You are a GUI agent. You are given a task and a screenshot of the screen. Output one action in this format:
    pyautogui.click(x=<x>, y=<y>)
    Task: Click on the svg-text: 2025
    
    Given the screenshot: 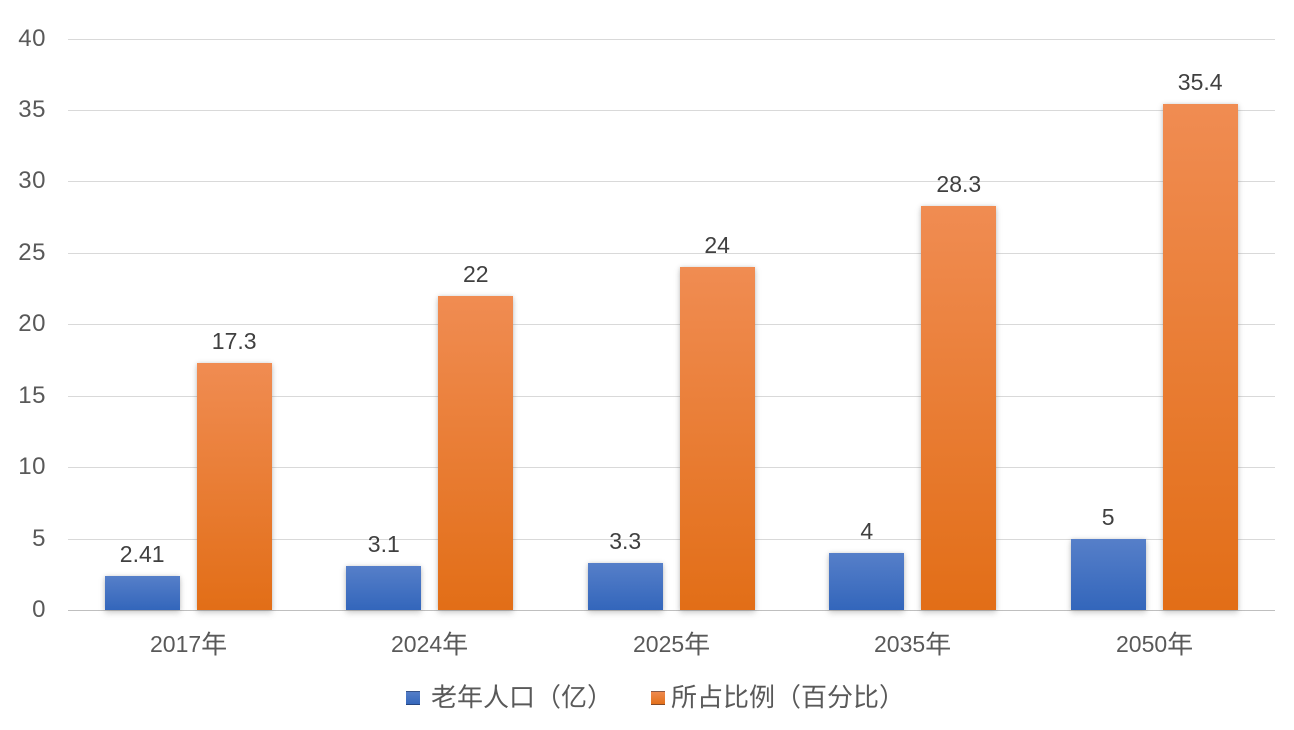 What is the action you would take?
    pyautogui.click(x=658, y=644)
    